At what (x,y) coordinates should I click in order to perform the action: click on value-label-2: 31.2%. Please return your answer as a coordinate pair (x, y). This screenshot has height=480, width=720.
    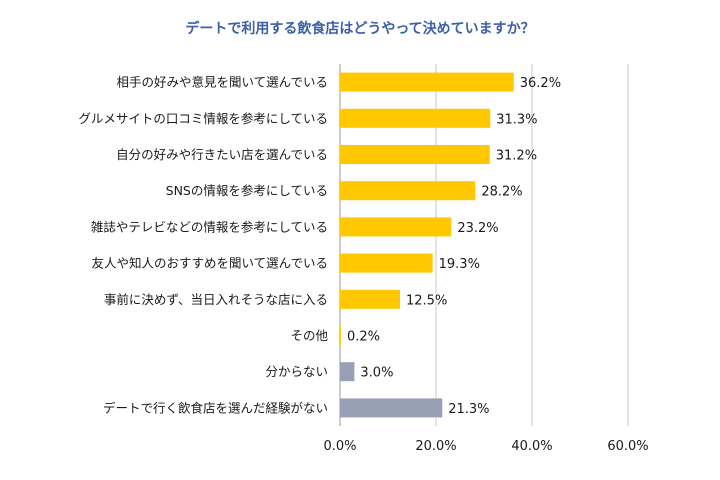
    Looking at the image, I should click on (516, 156).